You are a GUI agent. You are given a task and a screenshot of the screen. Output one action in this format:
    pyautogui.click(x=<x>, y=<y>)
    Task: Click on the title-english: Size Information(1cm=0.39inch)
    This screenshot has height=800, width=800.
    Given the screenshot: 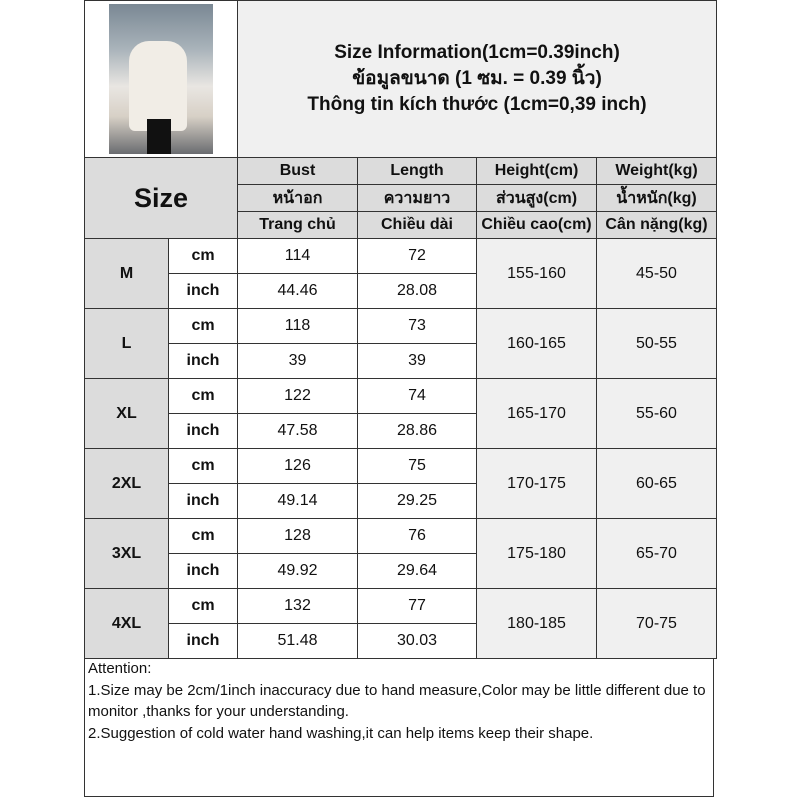 What is the action you would take?
    pyautogui.click(x=477, y=52)
    